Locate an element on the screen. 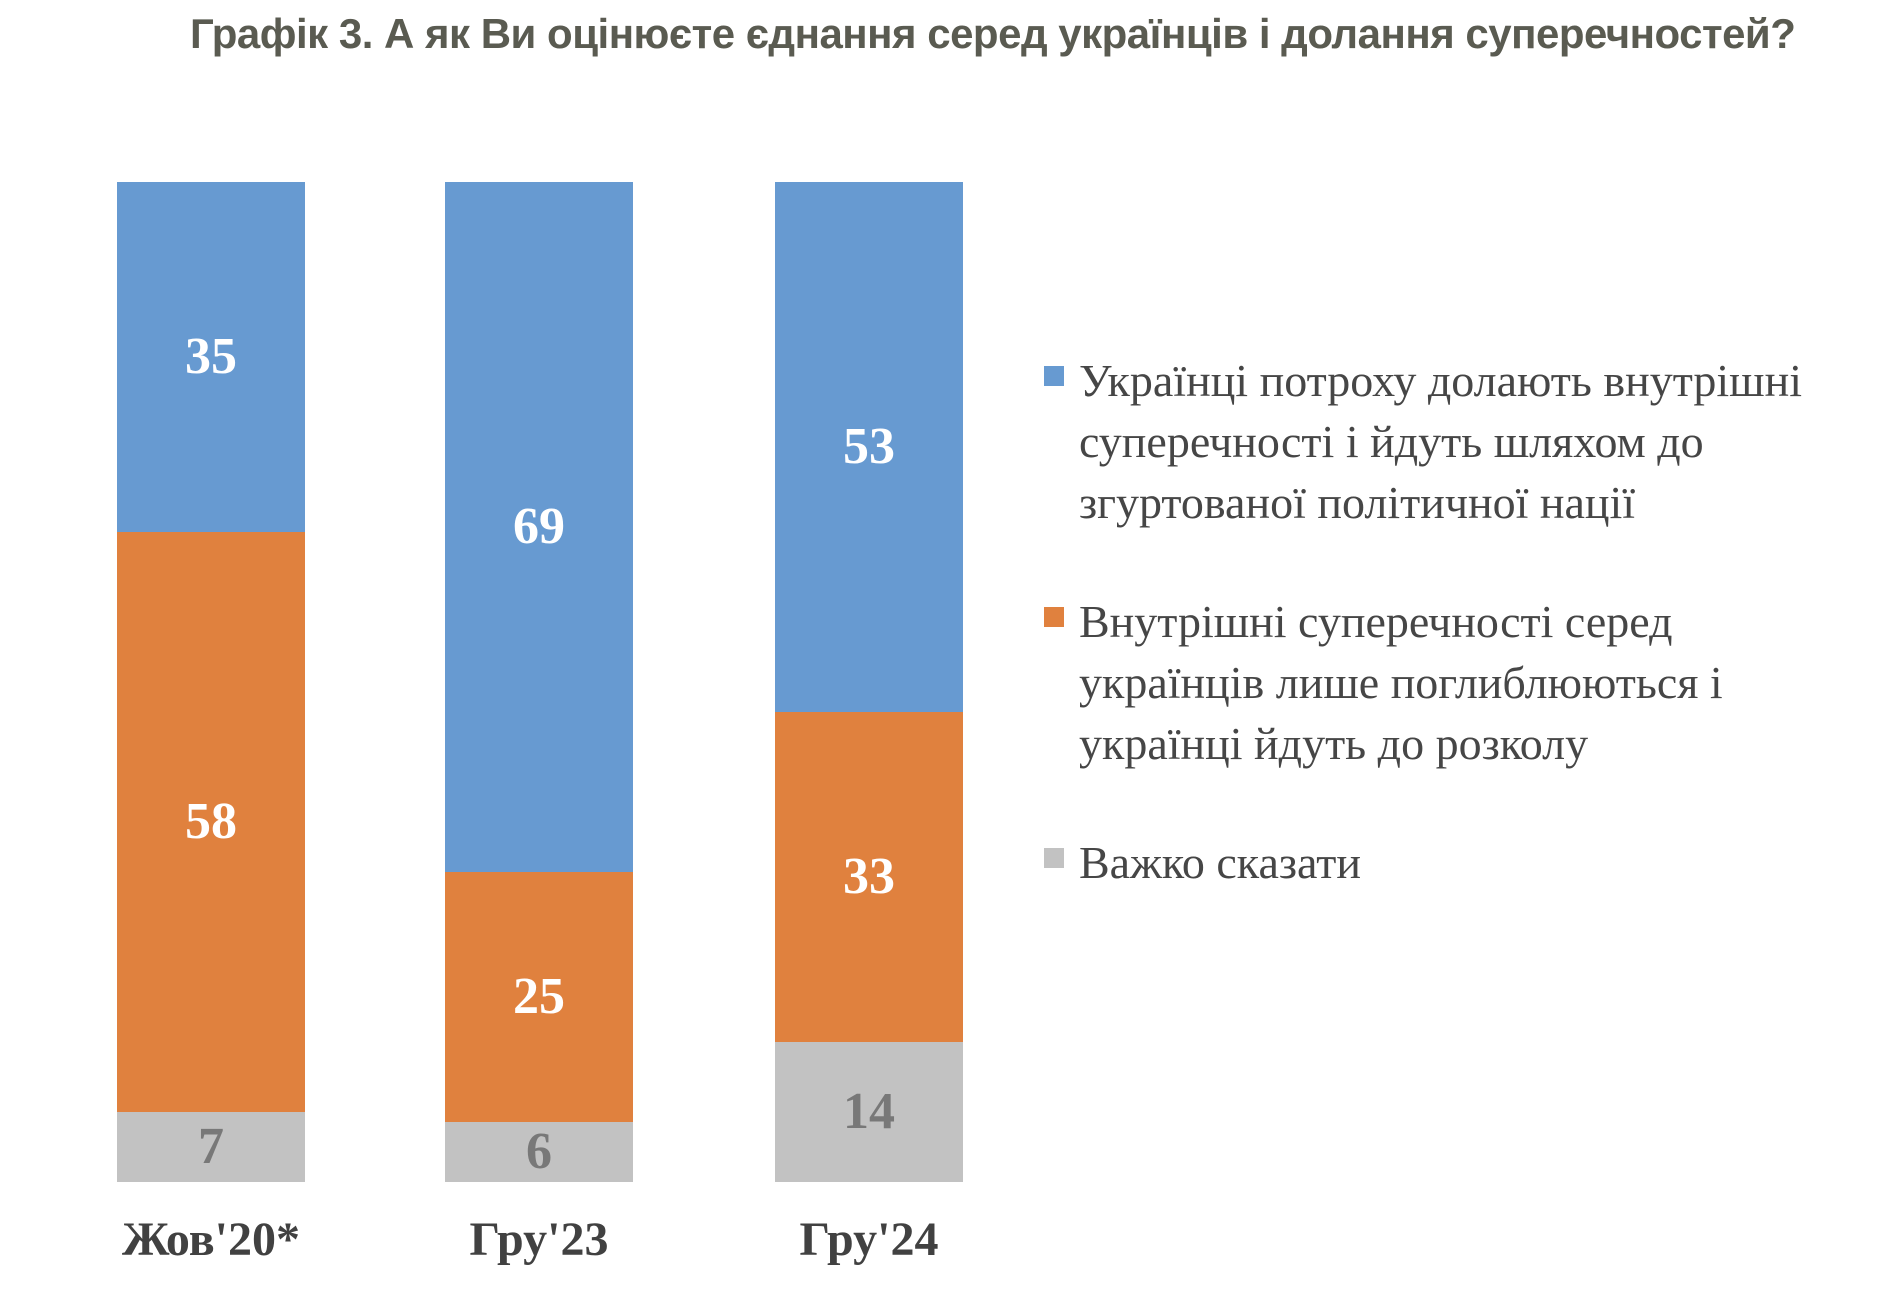  legend-item-2: Важко сказати is located at coordinates (1444, 862).